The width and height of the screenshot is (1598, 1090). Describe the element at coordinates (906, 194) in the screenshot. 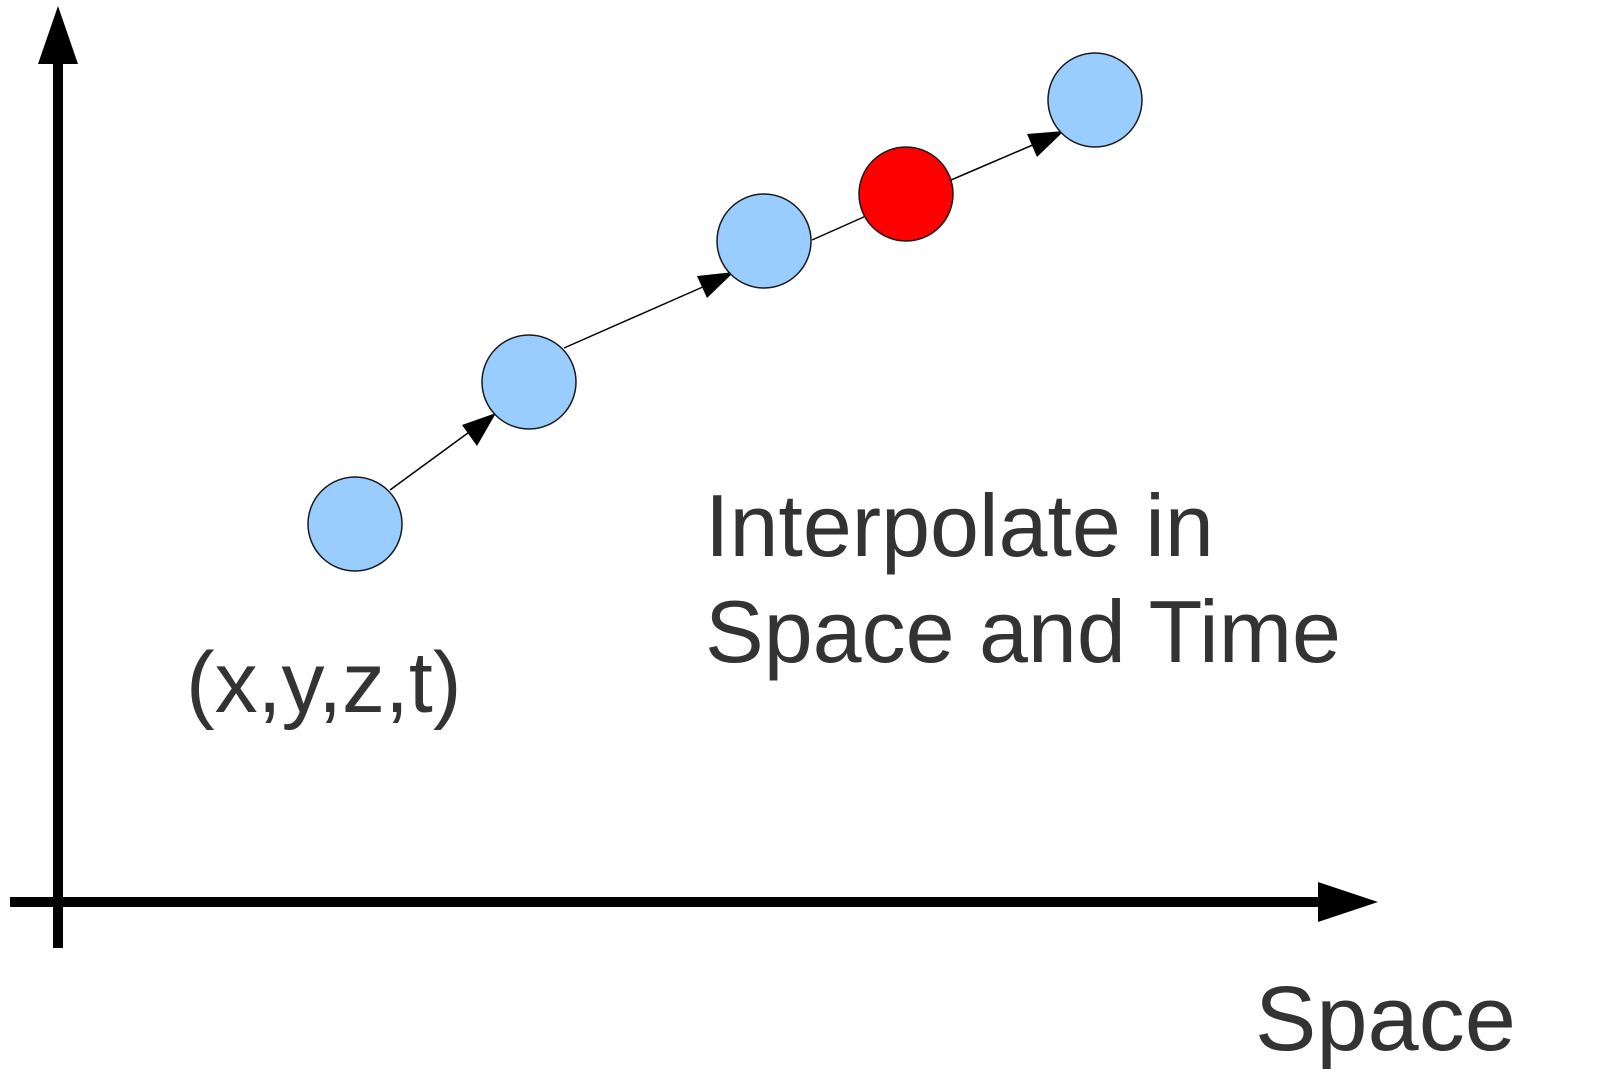

I see `interpolated-point` at that location.